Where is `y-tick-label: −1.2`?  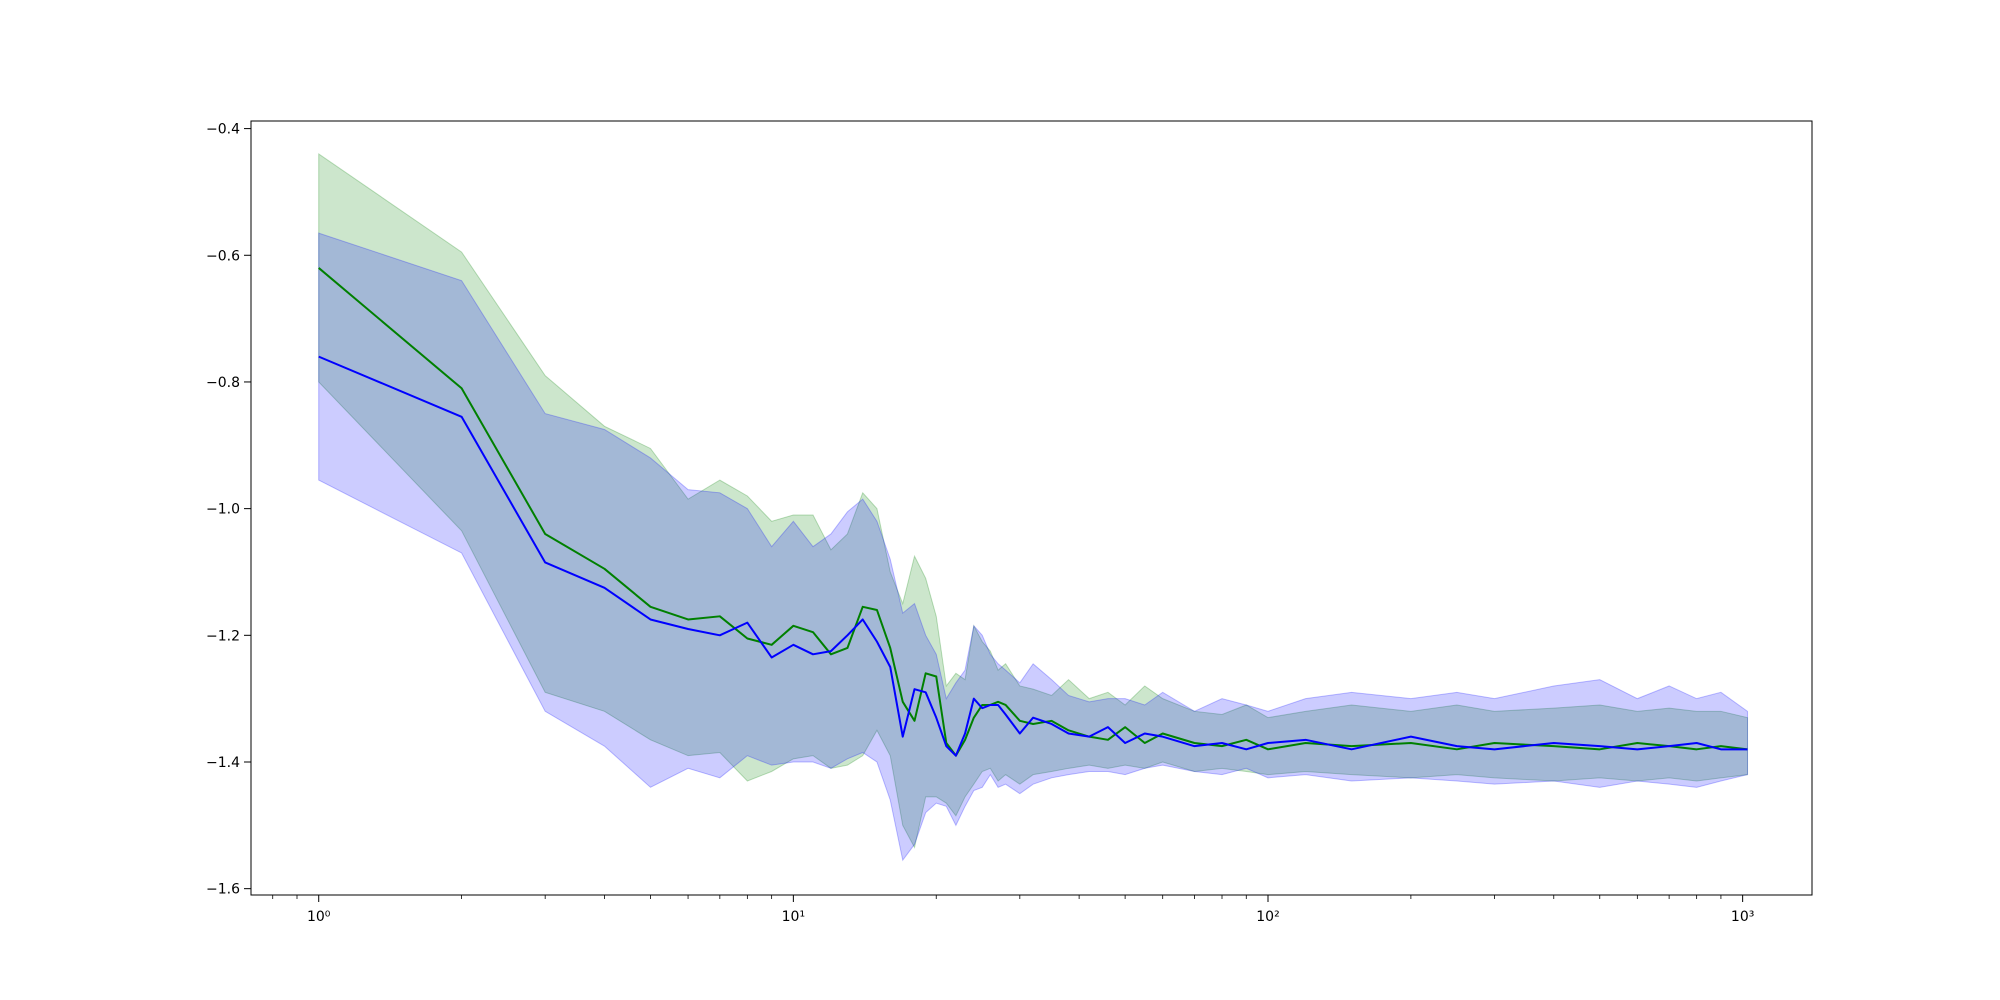
y-tick-label: −1.2 is located at coordinates (223, 636).